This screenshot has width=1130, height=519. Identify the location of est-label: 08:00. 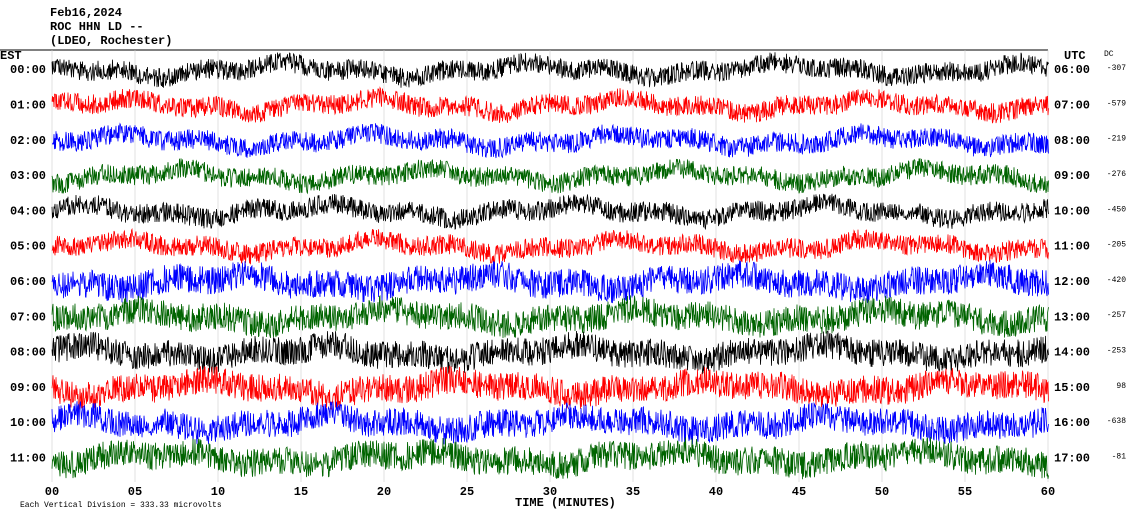
(28, 353).